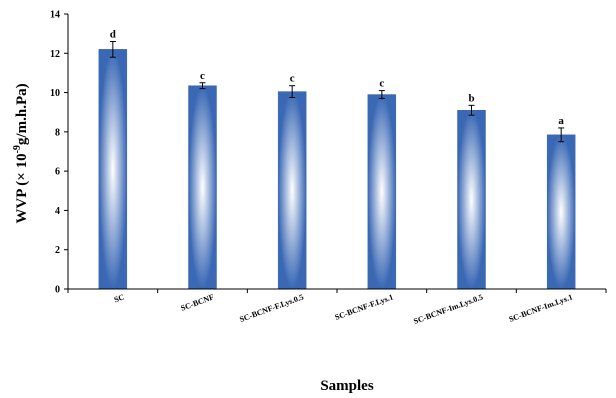 Image resolution: width=616 pixels, height=398 pixels. What do you see at coordinates (55, 54) in the screenshot?
I see `y-tick-label: 12` at bounding box center [55, 54].